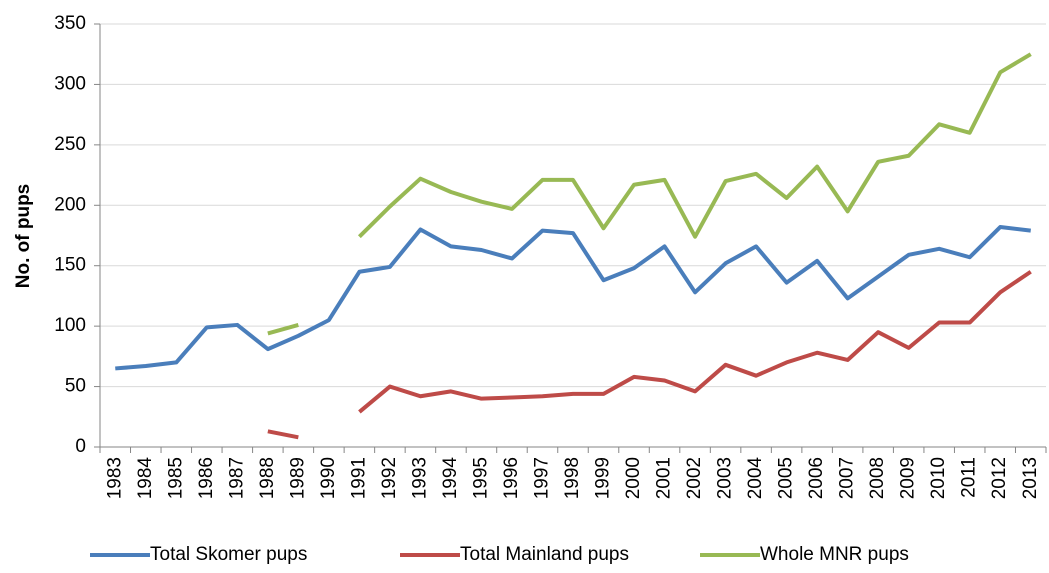 This screenshot has height=573, width=1049. Describe the element at coordinates (938, 478) in the screenshot. I see `x-tick-label: 2010` at that location.